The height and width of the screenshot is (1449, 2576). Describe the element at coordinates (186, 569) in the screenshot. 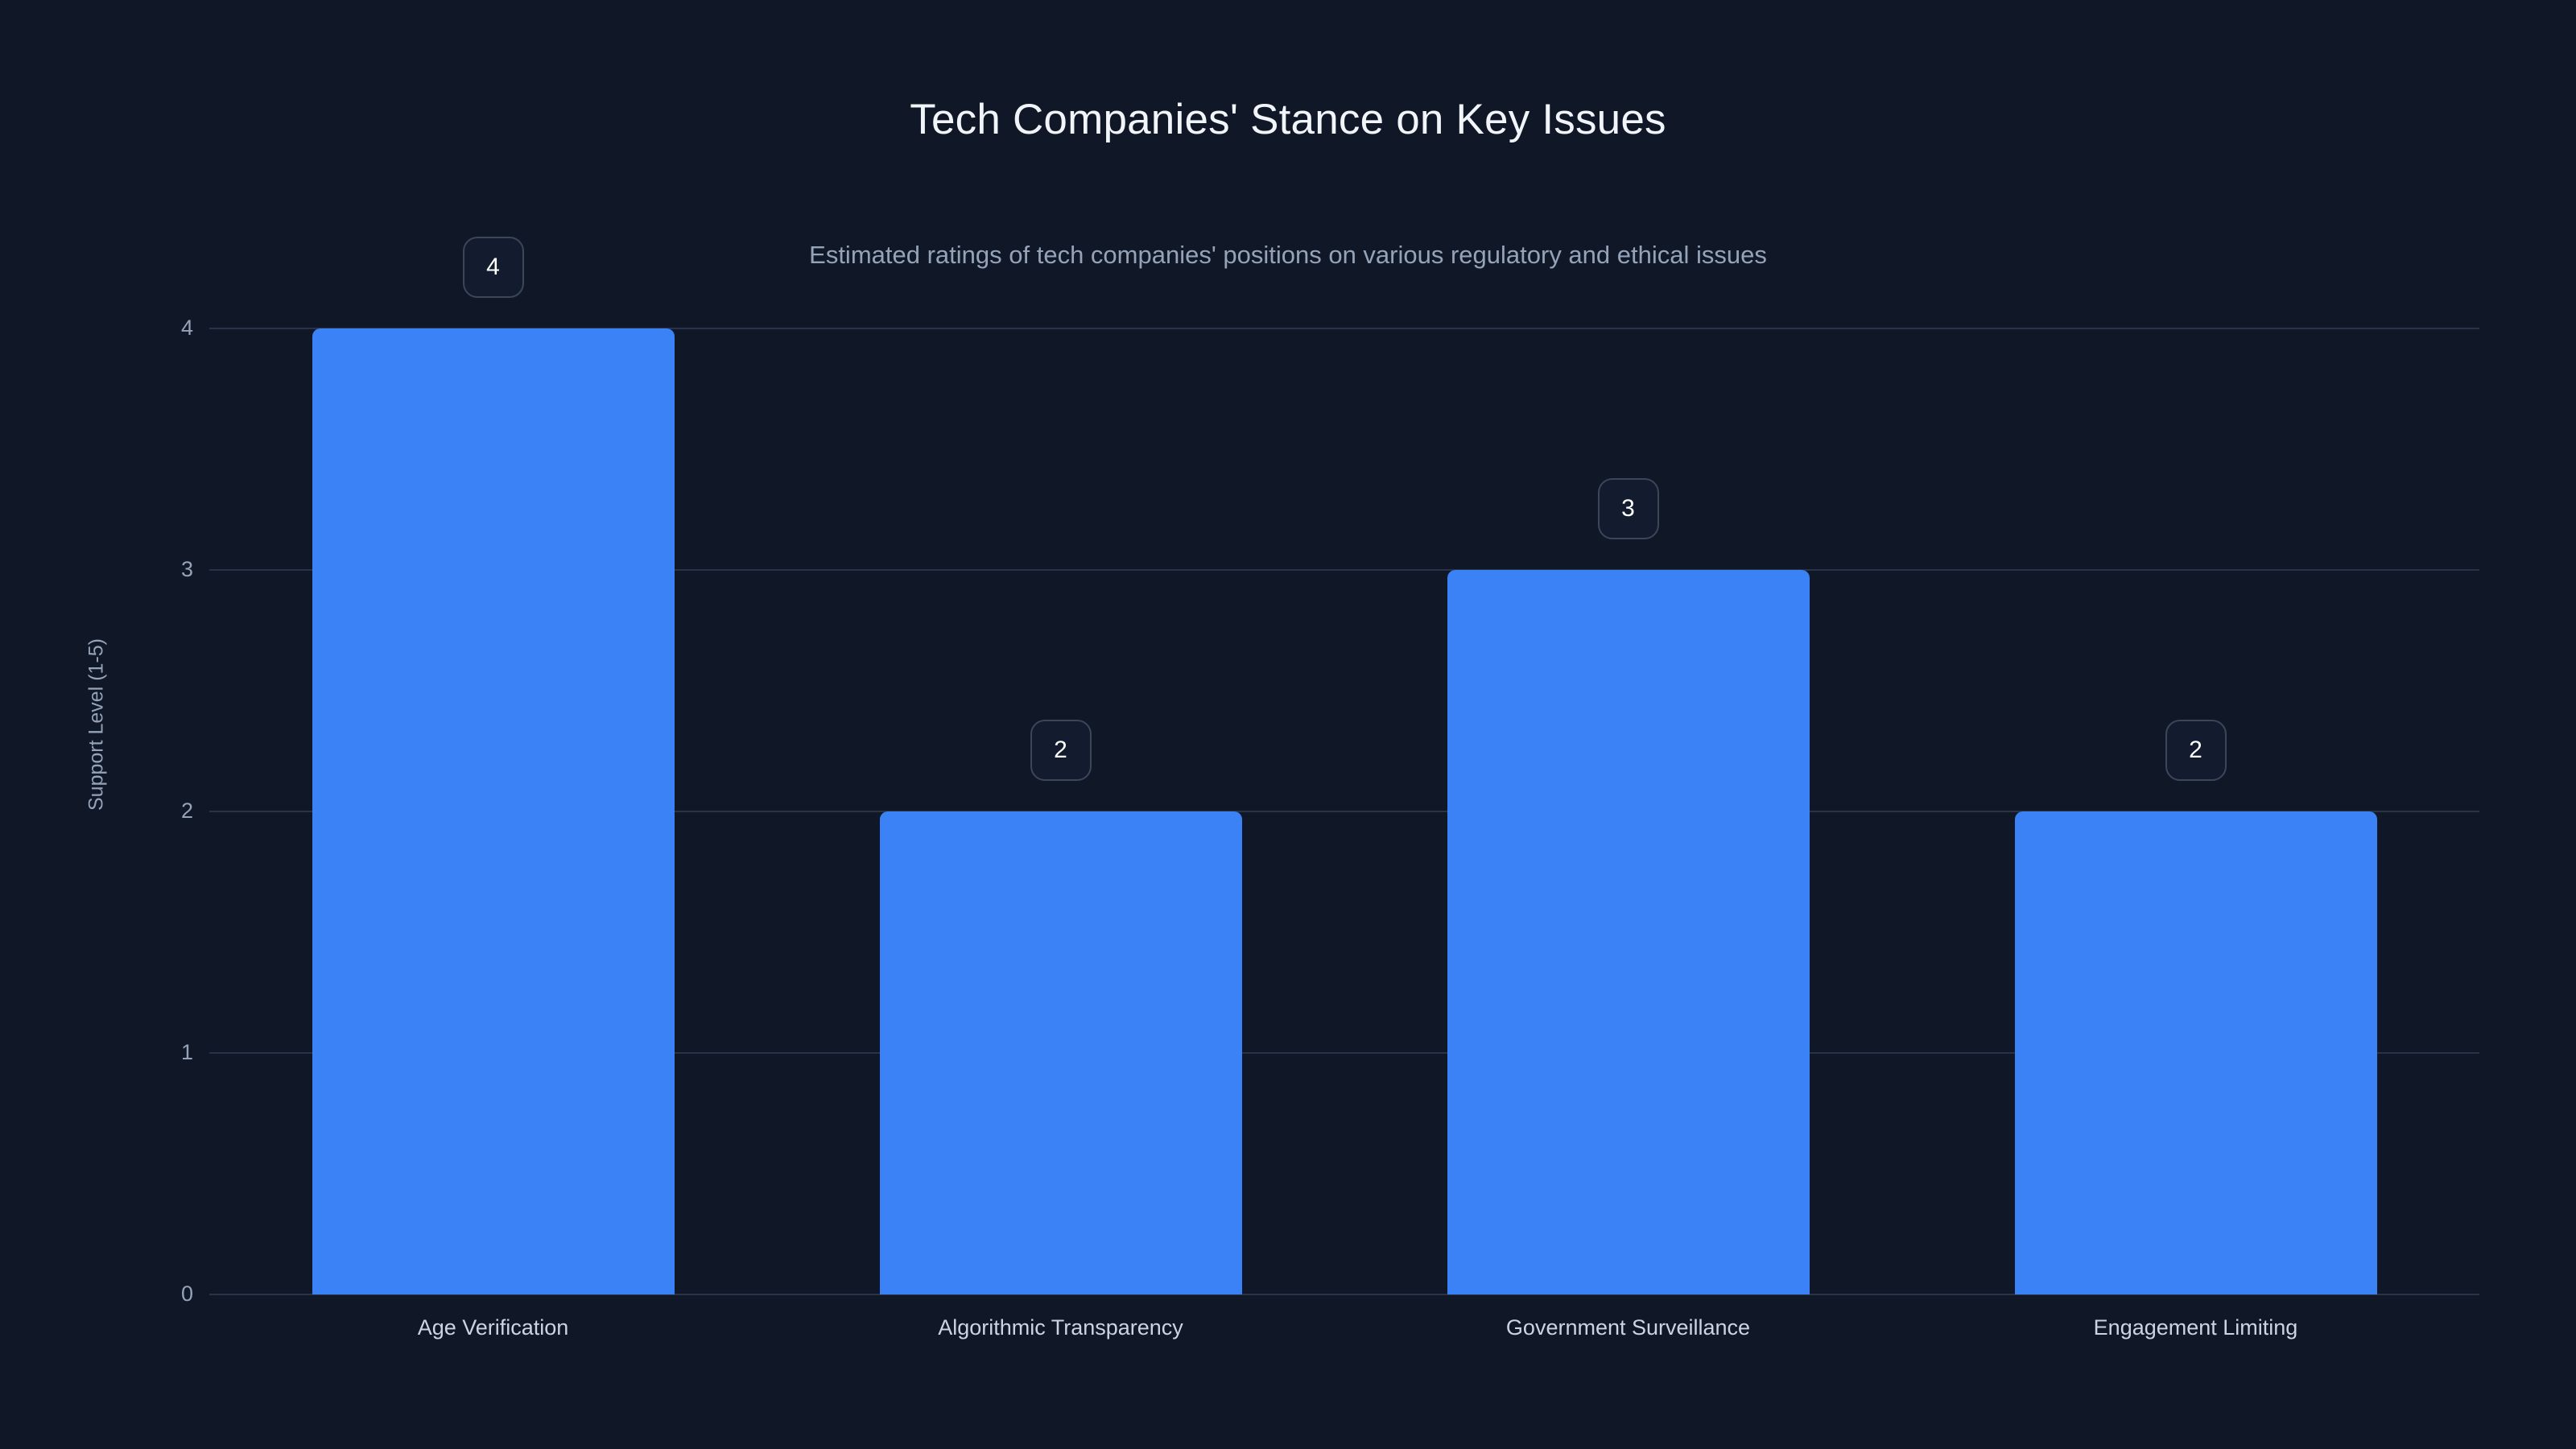

I see `y-axis-tick-label: 3` at that location.